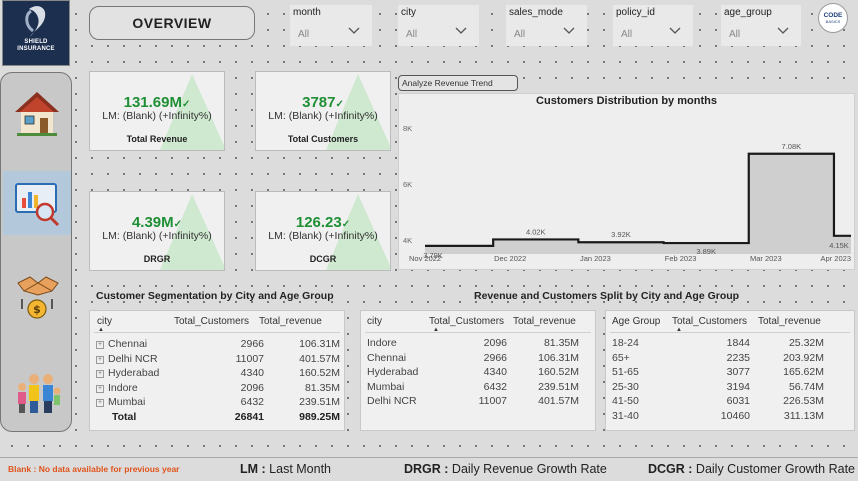 This screenshot has width=858, height=481. What do you see at coordinates (36, 42) in the screenshot?
I see `brand-name: SHIELD` at bounding box center [36, 42].